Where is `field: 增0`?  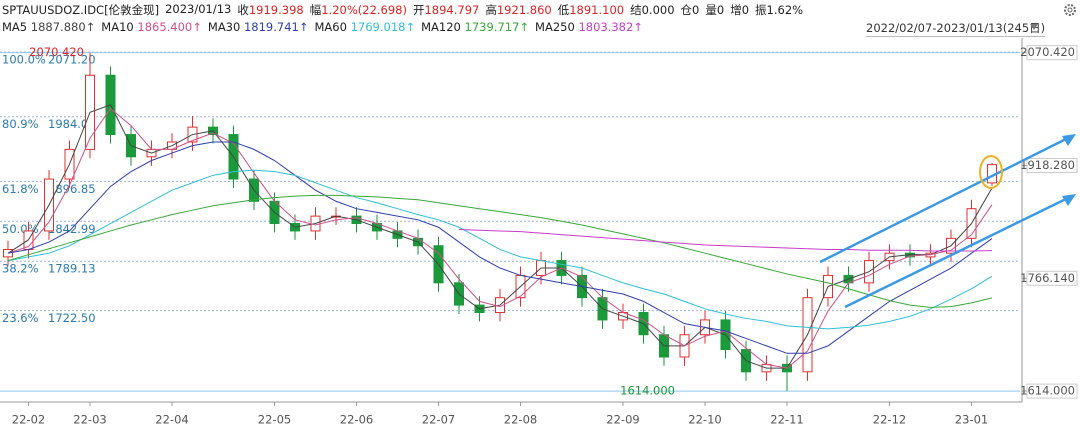
field: 增0 is located at coordinates (739, 10).